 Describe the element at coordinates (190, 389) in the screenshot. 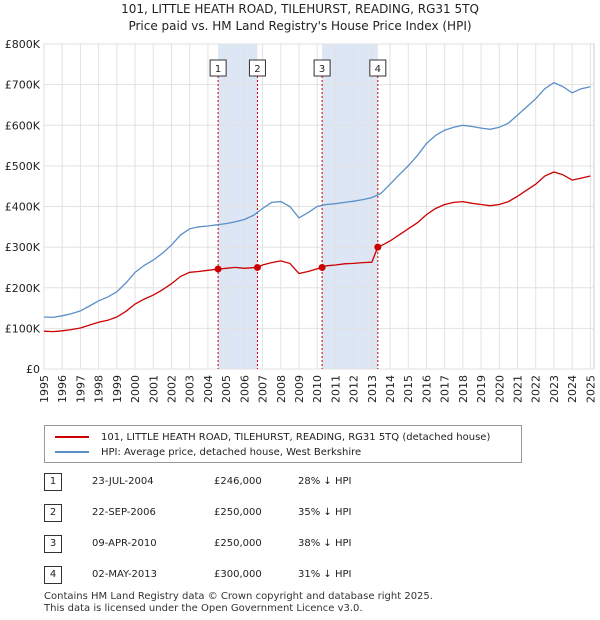

I see `x-tick-label: 2003` at that location.